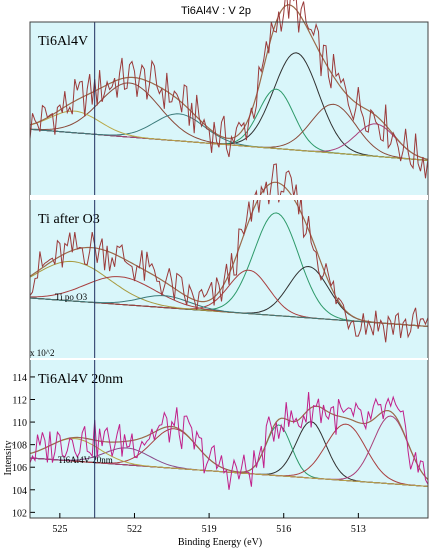  I want to click on x-tick-label: 522, so click(134, 529).